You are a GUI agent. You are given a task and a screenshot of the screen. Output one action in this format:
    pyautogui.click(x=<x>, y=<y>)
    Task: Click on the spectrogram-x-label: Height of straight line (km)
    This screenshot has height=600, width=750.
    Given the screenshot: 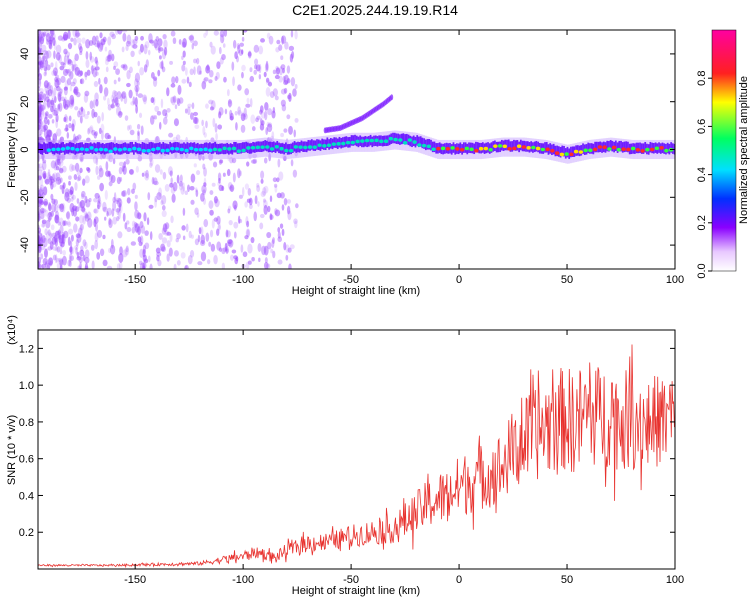 What is the action you would take?
    pyautogui.click(x=356, y=291)
    